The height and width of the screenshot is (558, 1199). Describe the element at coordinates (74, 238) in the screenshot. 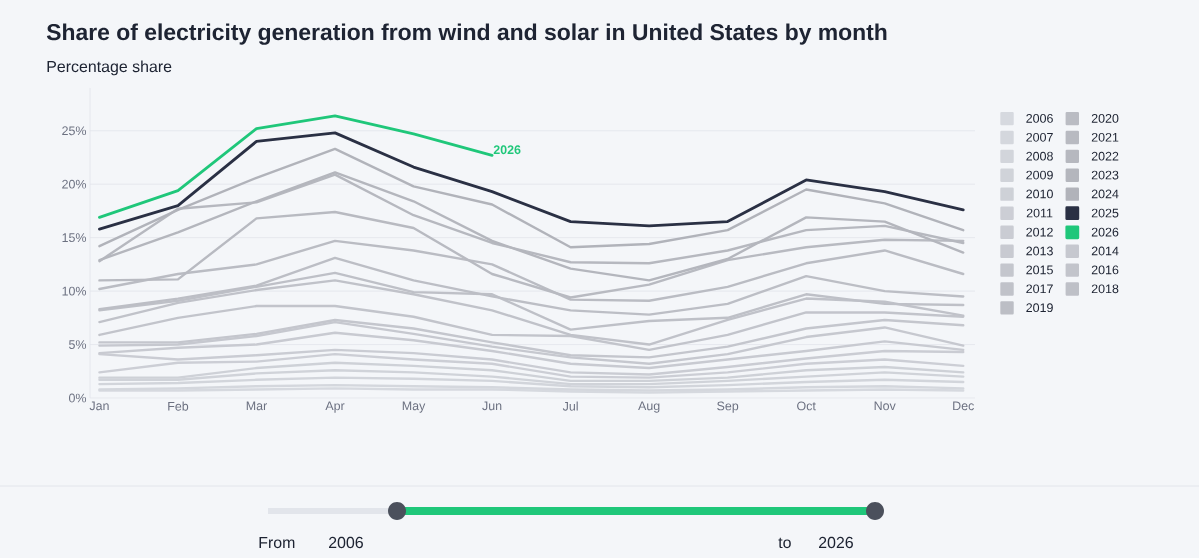

I see `y-tick-label: 15%` at that location.